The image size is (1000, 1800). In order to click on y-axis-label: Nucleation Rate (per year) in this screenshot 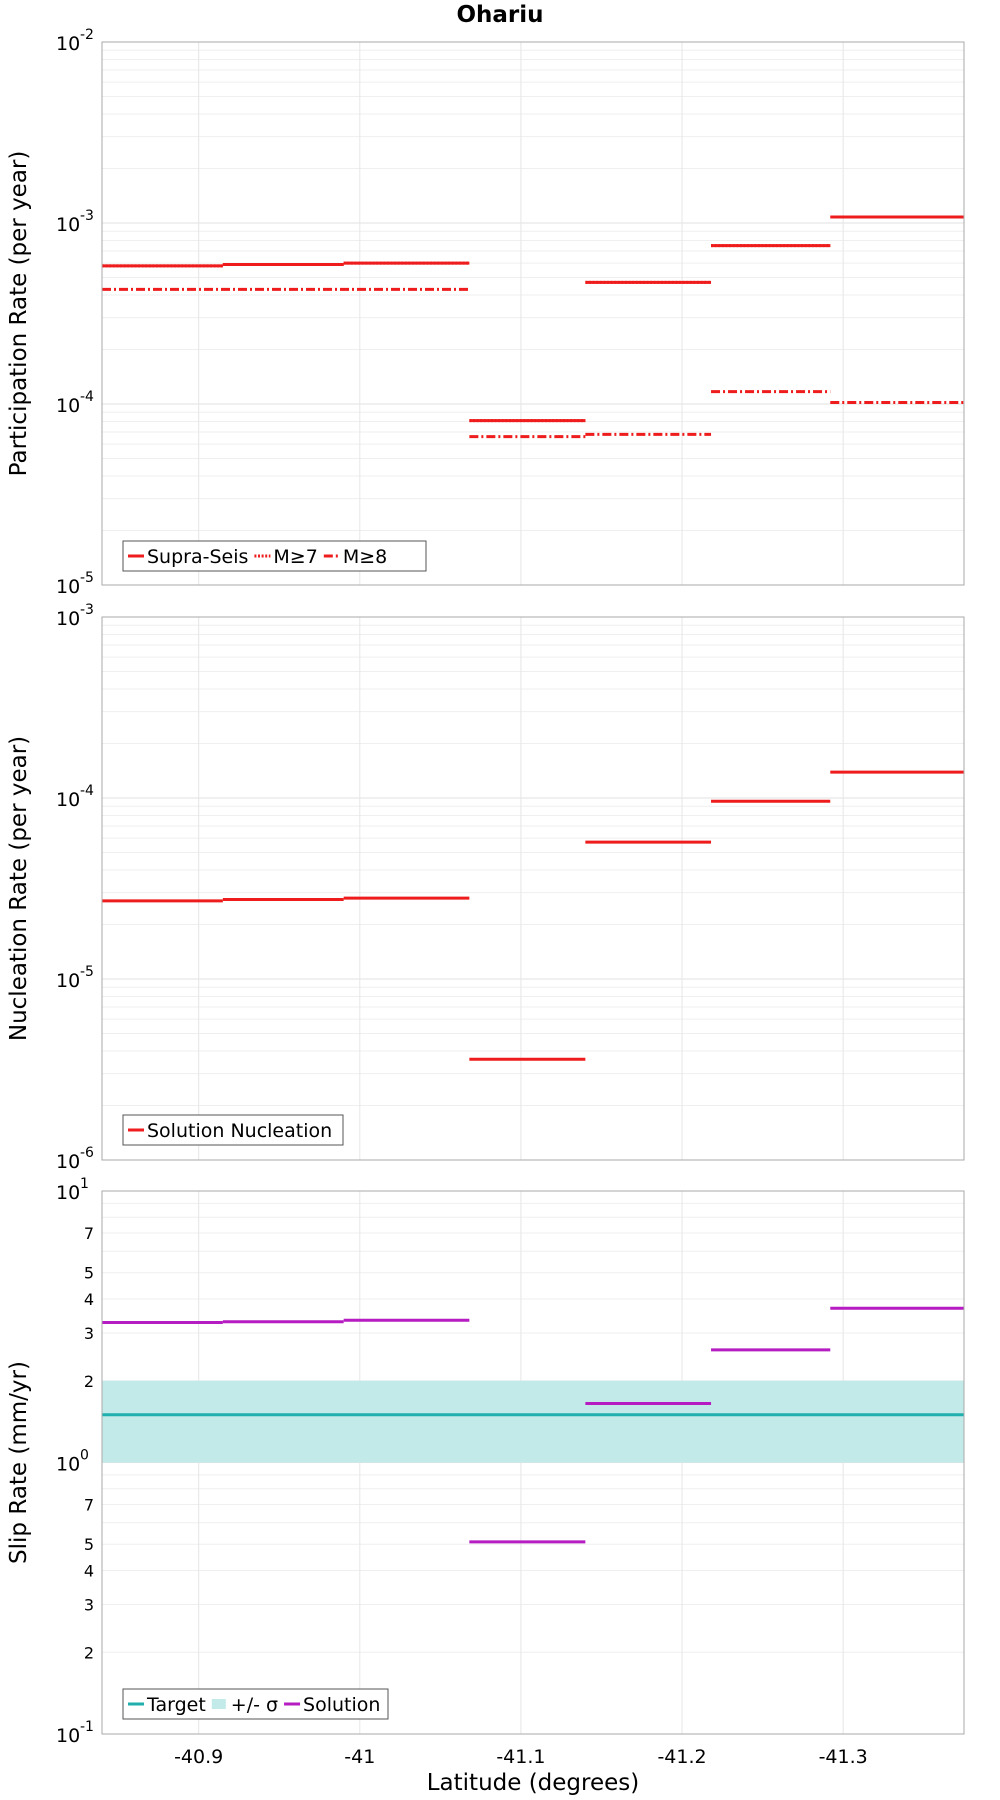, I will do `click(19, 888)`.